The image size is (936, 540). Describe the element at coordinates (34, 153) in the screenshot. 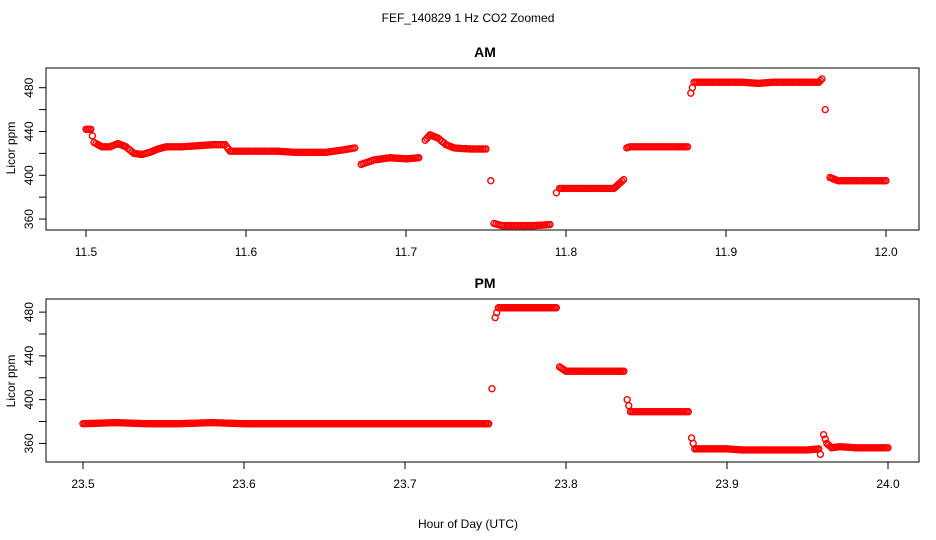

I see `y-axis-am: 360 400 440 480` at that location.